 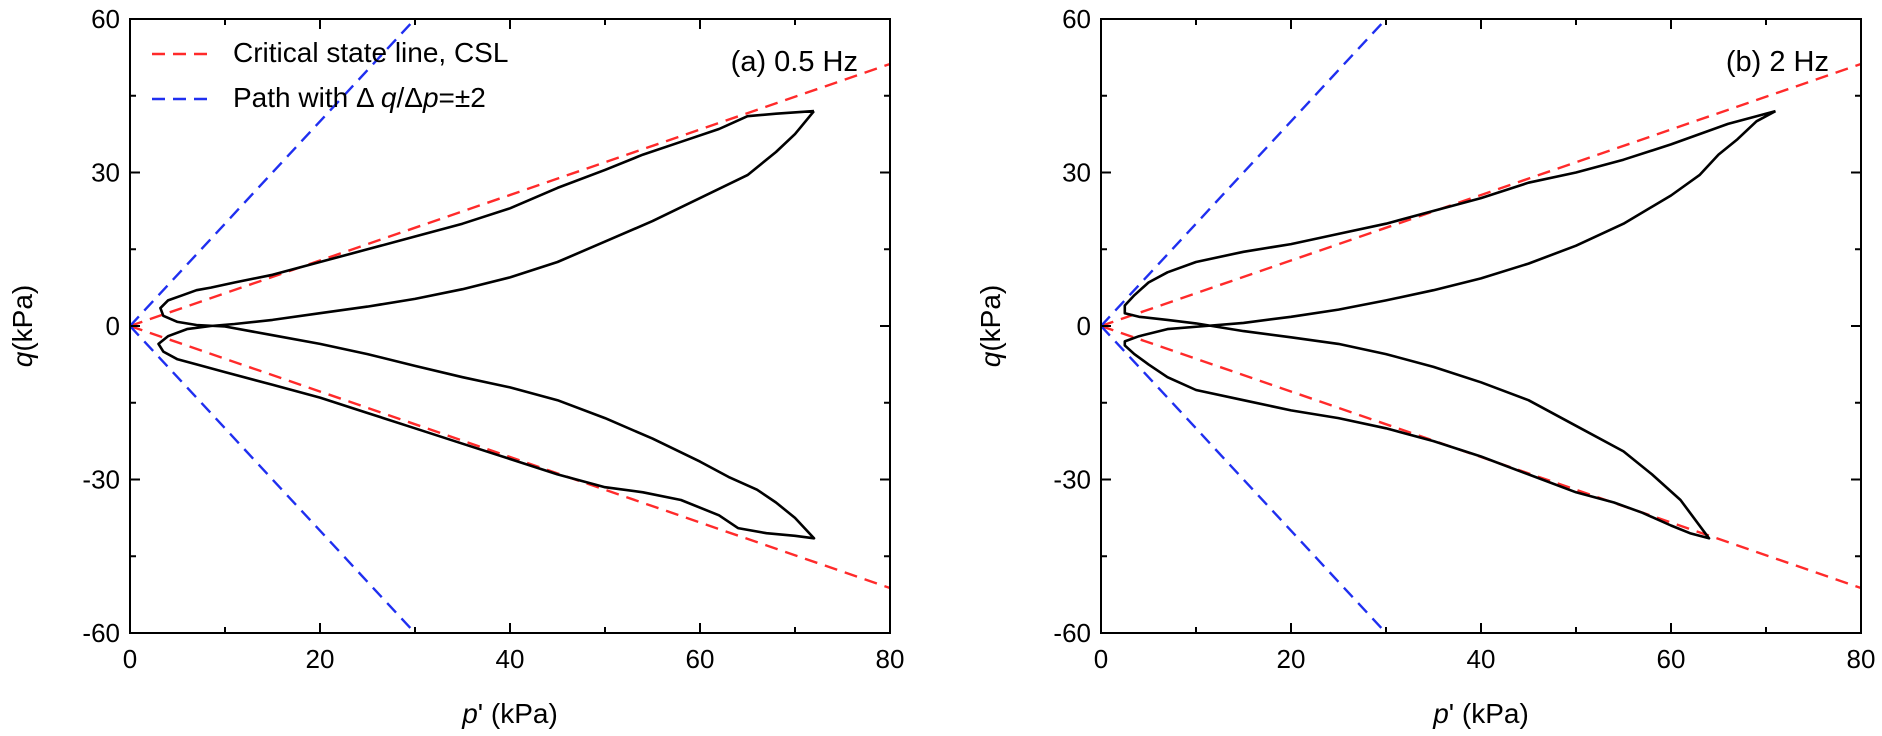 I want to click on legend-label-part: Path with Δ, so click(x=307, y=97).